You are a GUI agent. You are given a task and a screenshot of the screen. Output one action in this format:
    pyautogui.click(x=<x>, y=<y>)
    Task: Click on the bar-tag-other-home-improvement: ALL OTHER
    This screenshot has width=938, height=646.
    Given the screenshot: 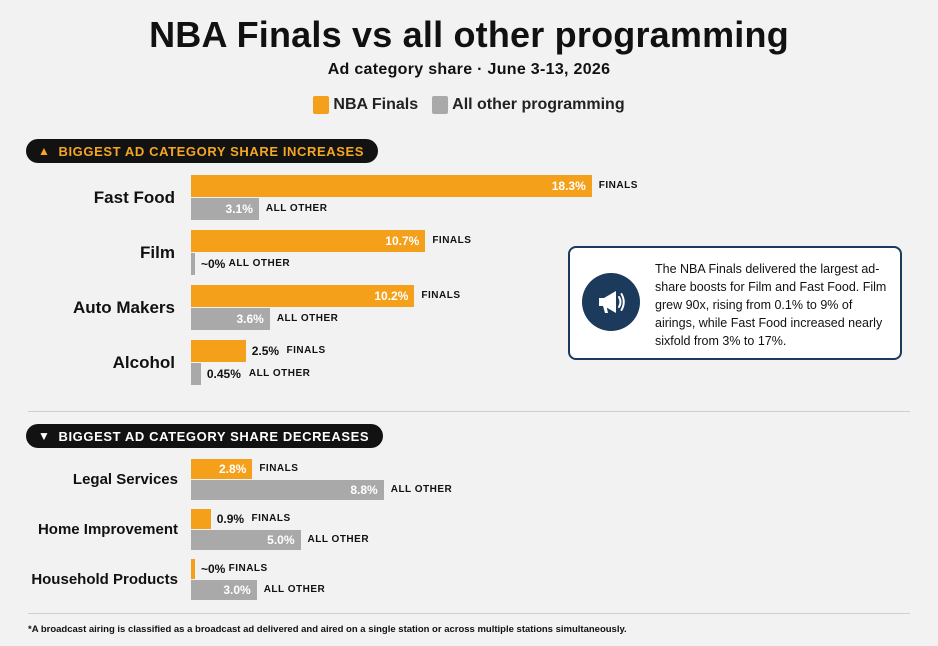 What is the action you would take?
    pyautogui.click(x=338, y=539)
    